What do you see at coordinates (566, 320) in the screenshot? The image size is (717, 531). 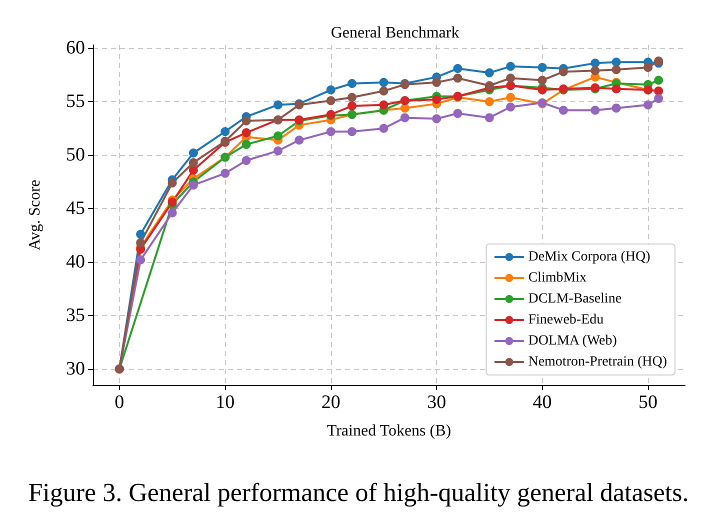 I see `legend-label: Fineweb-Edu` at bounding box center [566, 320].